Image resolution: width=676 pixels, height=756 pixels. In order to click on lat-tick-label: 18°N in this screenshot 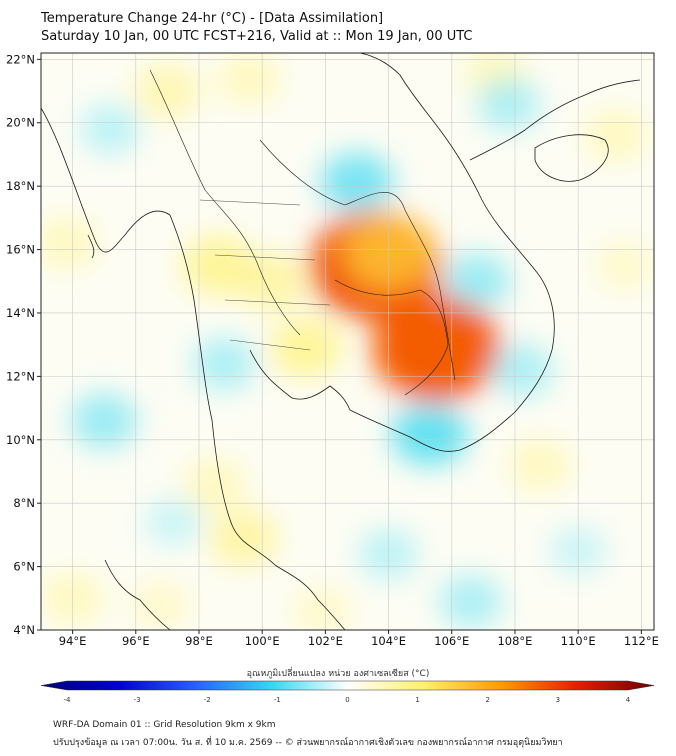, I will do `click(20, 186)`.